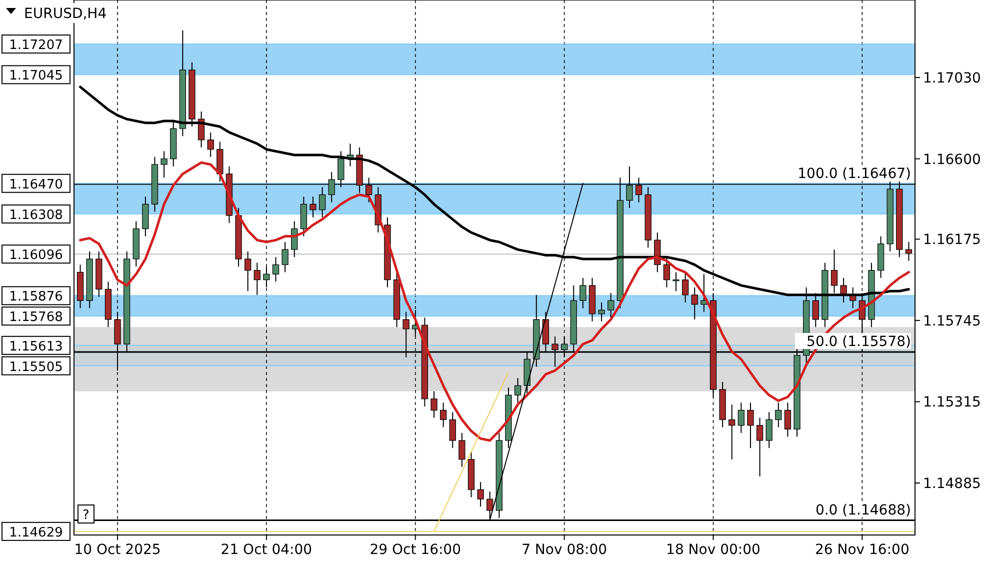  I want to click on ref-line-label: 1.15505, so click(36, 367).